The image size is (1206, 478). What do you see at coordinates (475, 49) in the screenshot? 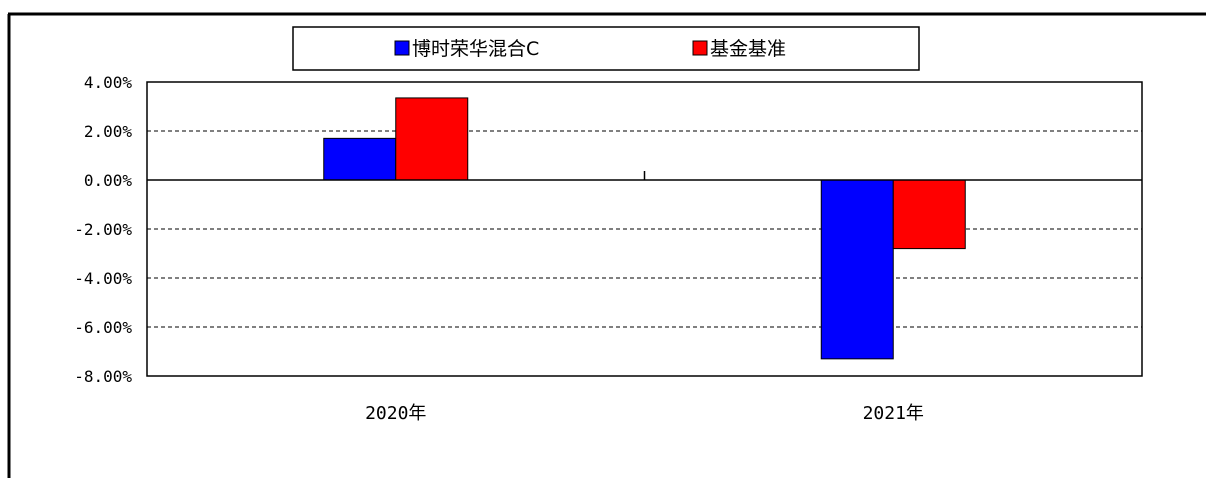
I see `legend-label-series-1: 博时荣华混合C` at bounding box center [475, 49].